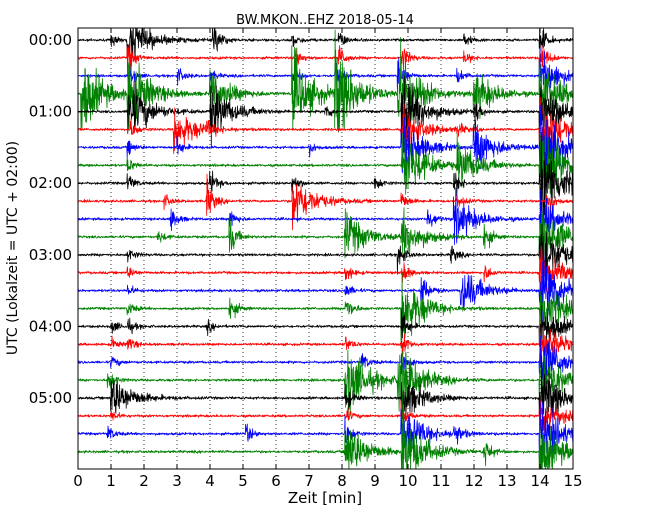 The image size is (650, 520). What do you see at coordinates (13, 248) in the screenshot?
I see `y-axis-label: UTC (Lokalzeit = UTC + 02:00)` at bounding box center [13, 248].